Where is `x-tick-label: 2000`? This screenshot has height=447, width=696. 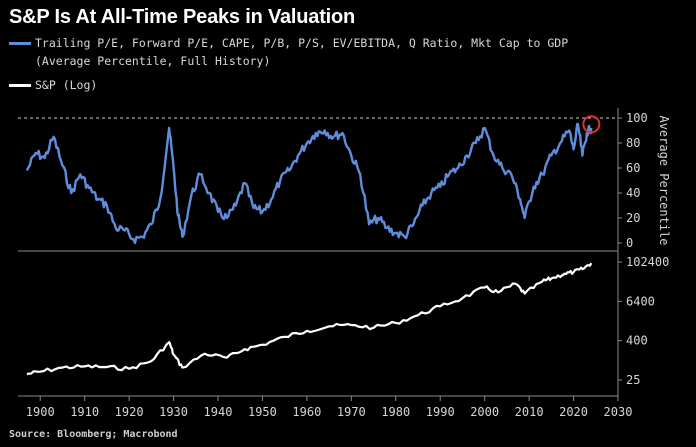
x-tick-label: 2000 is located at coordinates (484, 412).